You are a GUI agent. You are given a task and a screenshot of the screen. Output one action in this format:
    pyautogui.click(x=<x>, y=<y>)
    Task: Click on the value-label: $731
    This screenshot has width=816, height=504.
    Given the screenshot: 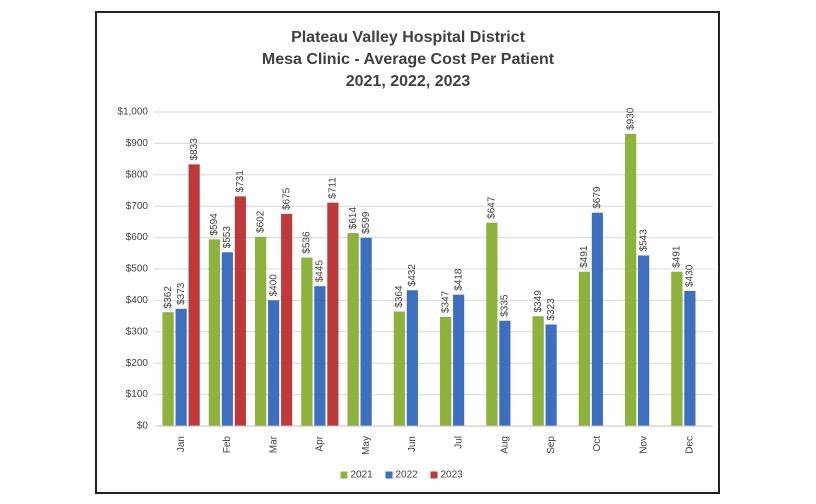 What is the action you would take?
    pyautogui.click(x=240, y=181)
    